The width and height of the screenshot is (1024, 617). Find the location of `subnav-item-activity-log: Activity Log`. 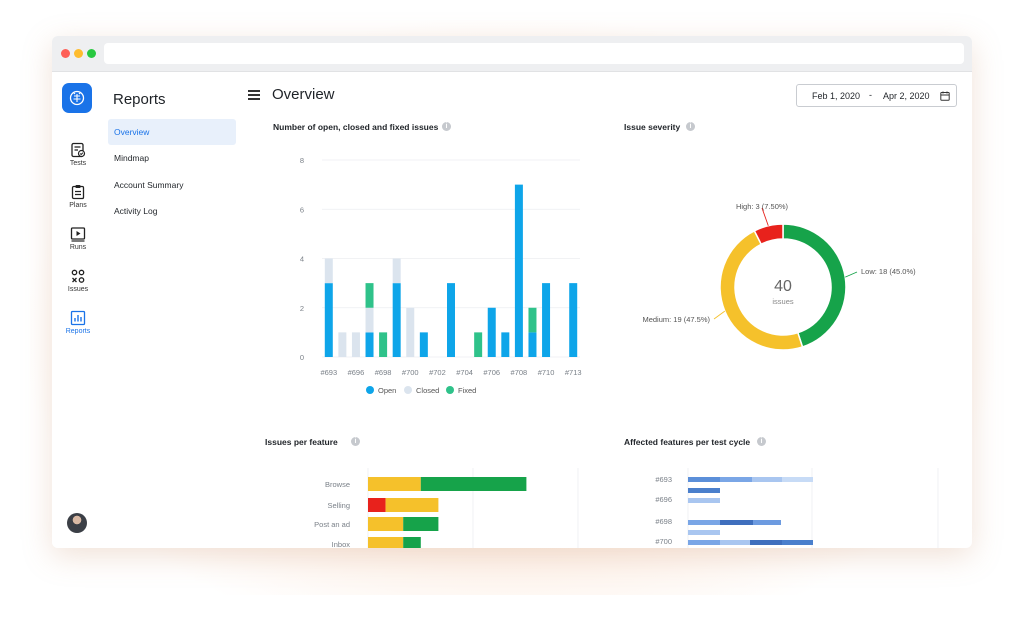

subnav-item-activity-log: Activity Log is located at coordinates (136, 211).